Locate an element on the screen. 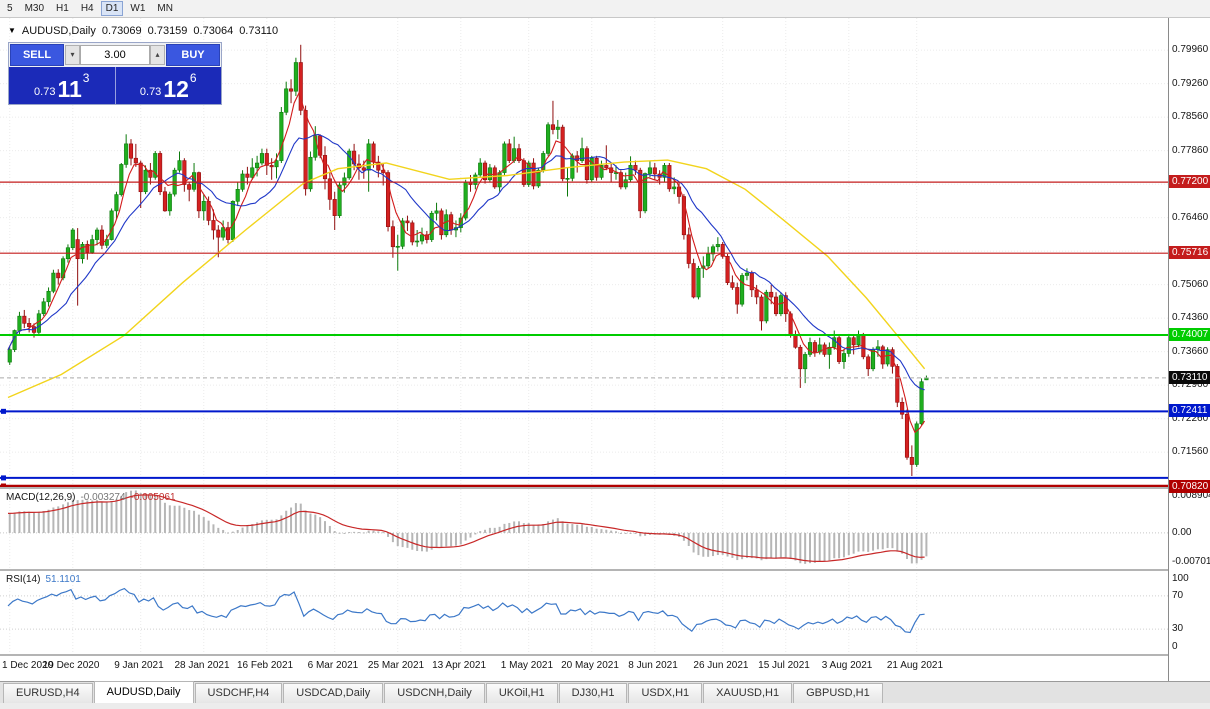  chart-tab-ukoil-h1: UKOil,H1 is located at coordinates (521, 693).